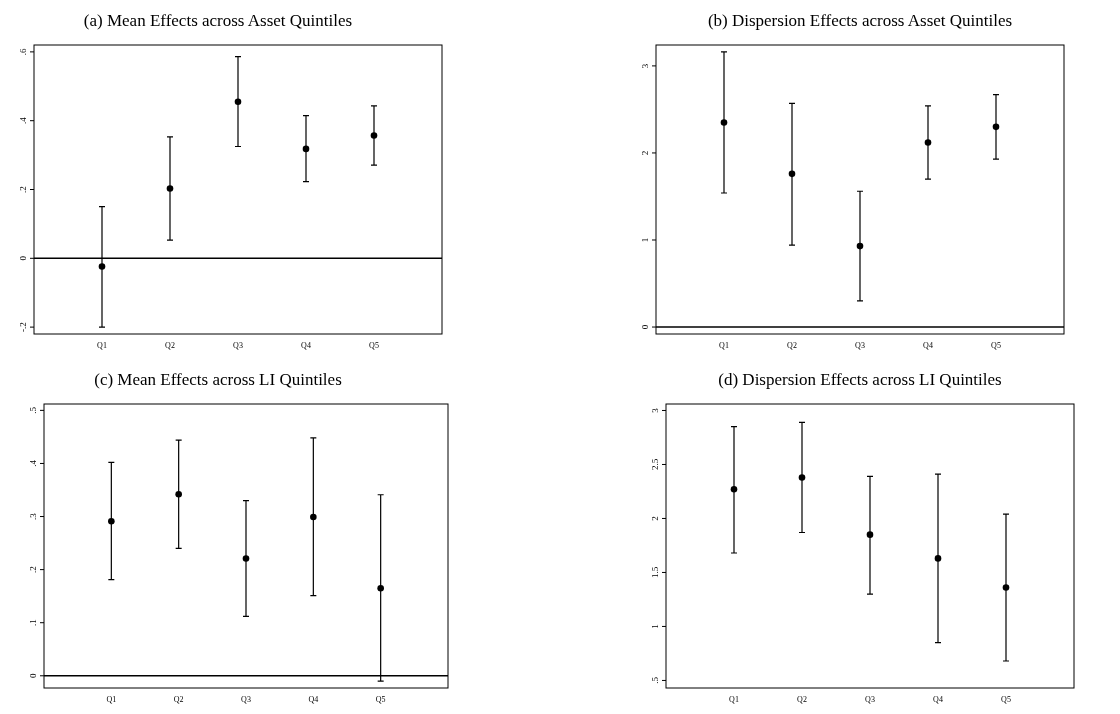 The image size is (1120, 714). Describe the element at coordinates (218, 379) in the screenshot. I see `chart-title: (c) Mean Effects across LI Quintiles` at that location.